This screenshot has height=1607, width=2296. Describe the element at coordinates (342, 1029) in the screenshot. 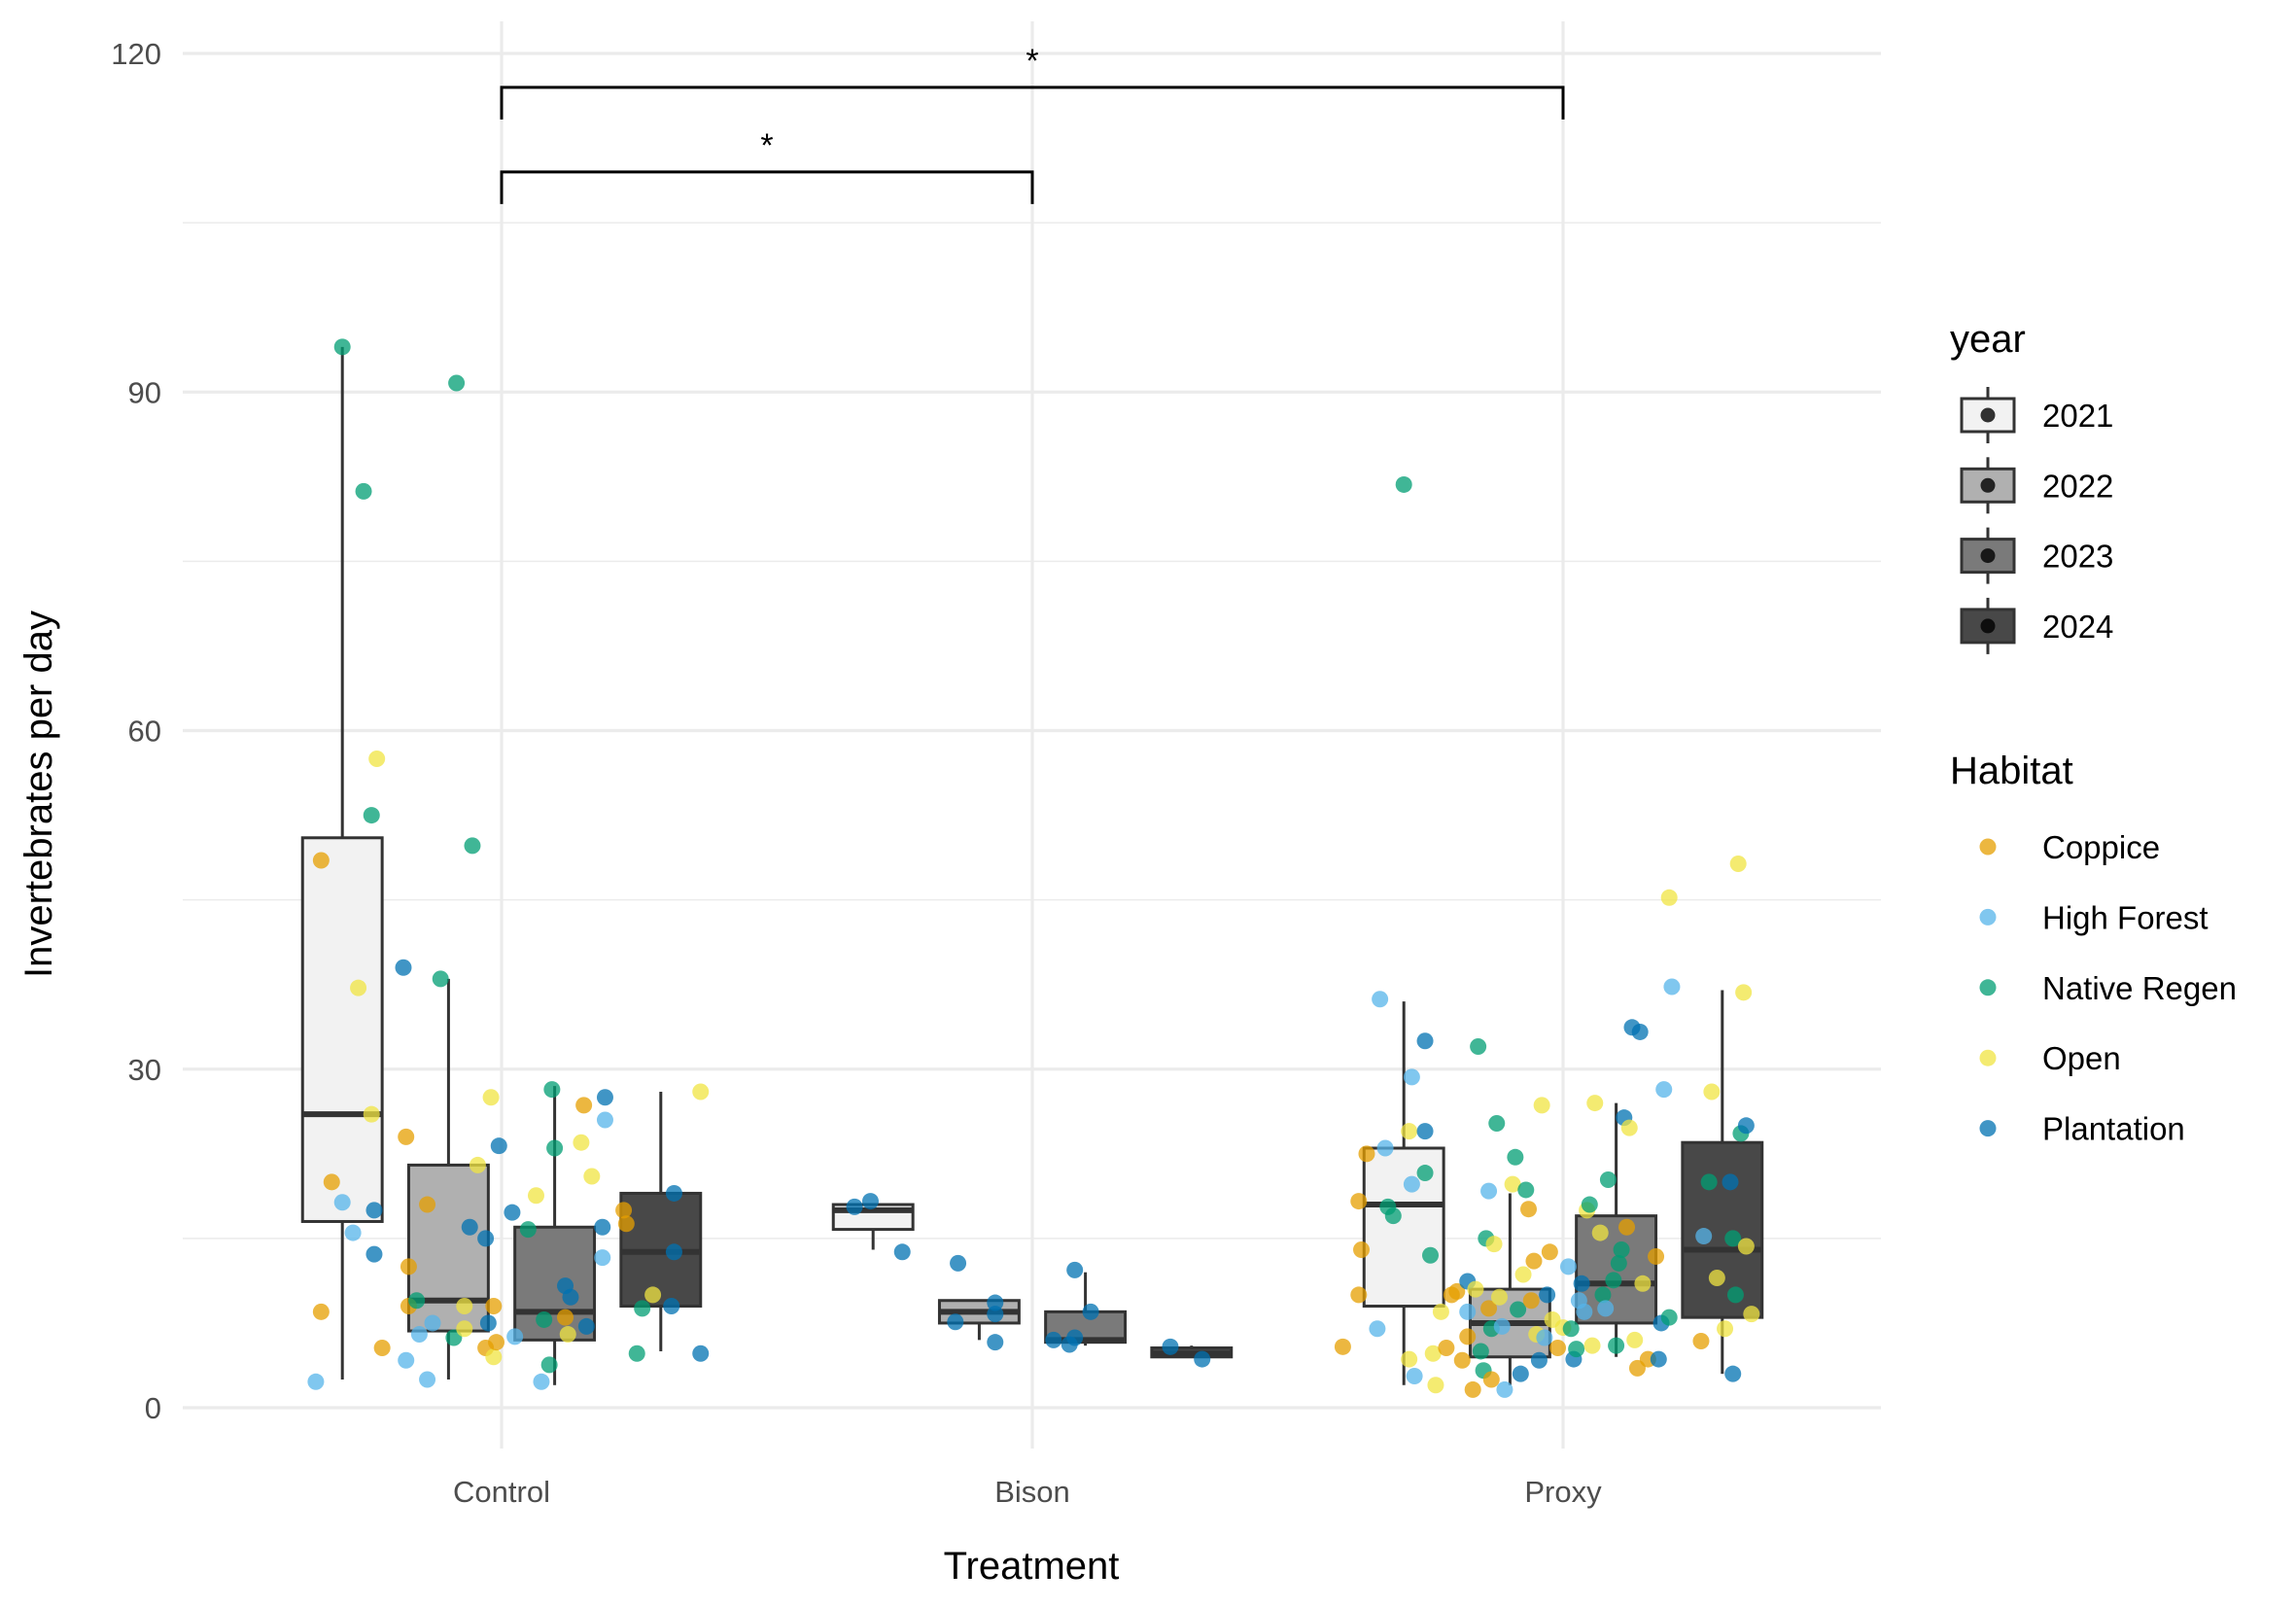

I see `box` at that location.